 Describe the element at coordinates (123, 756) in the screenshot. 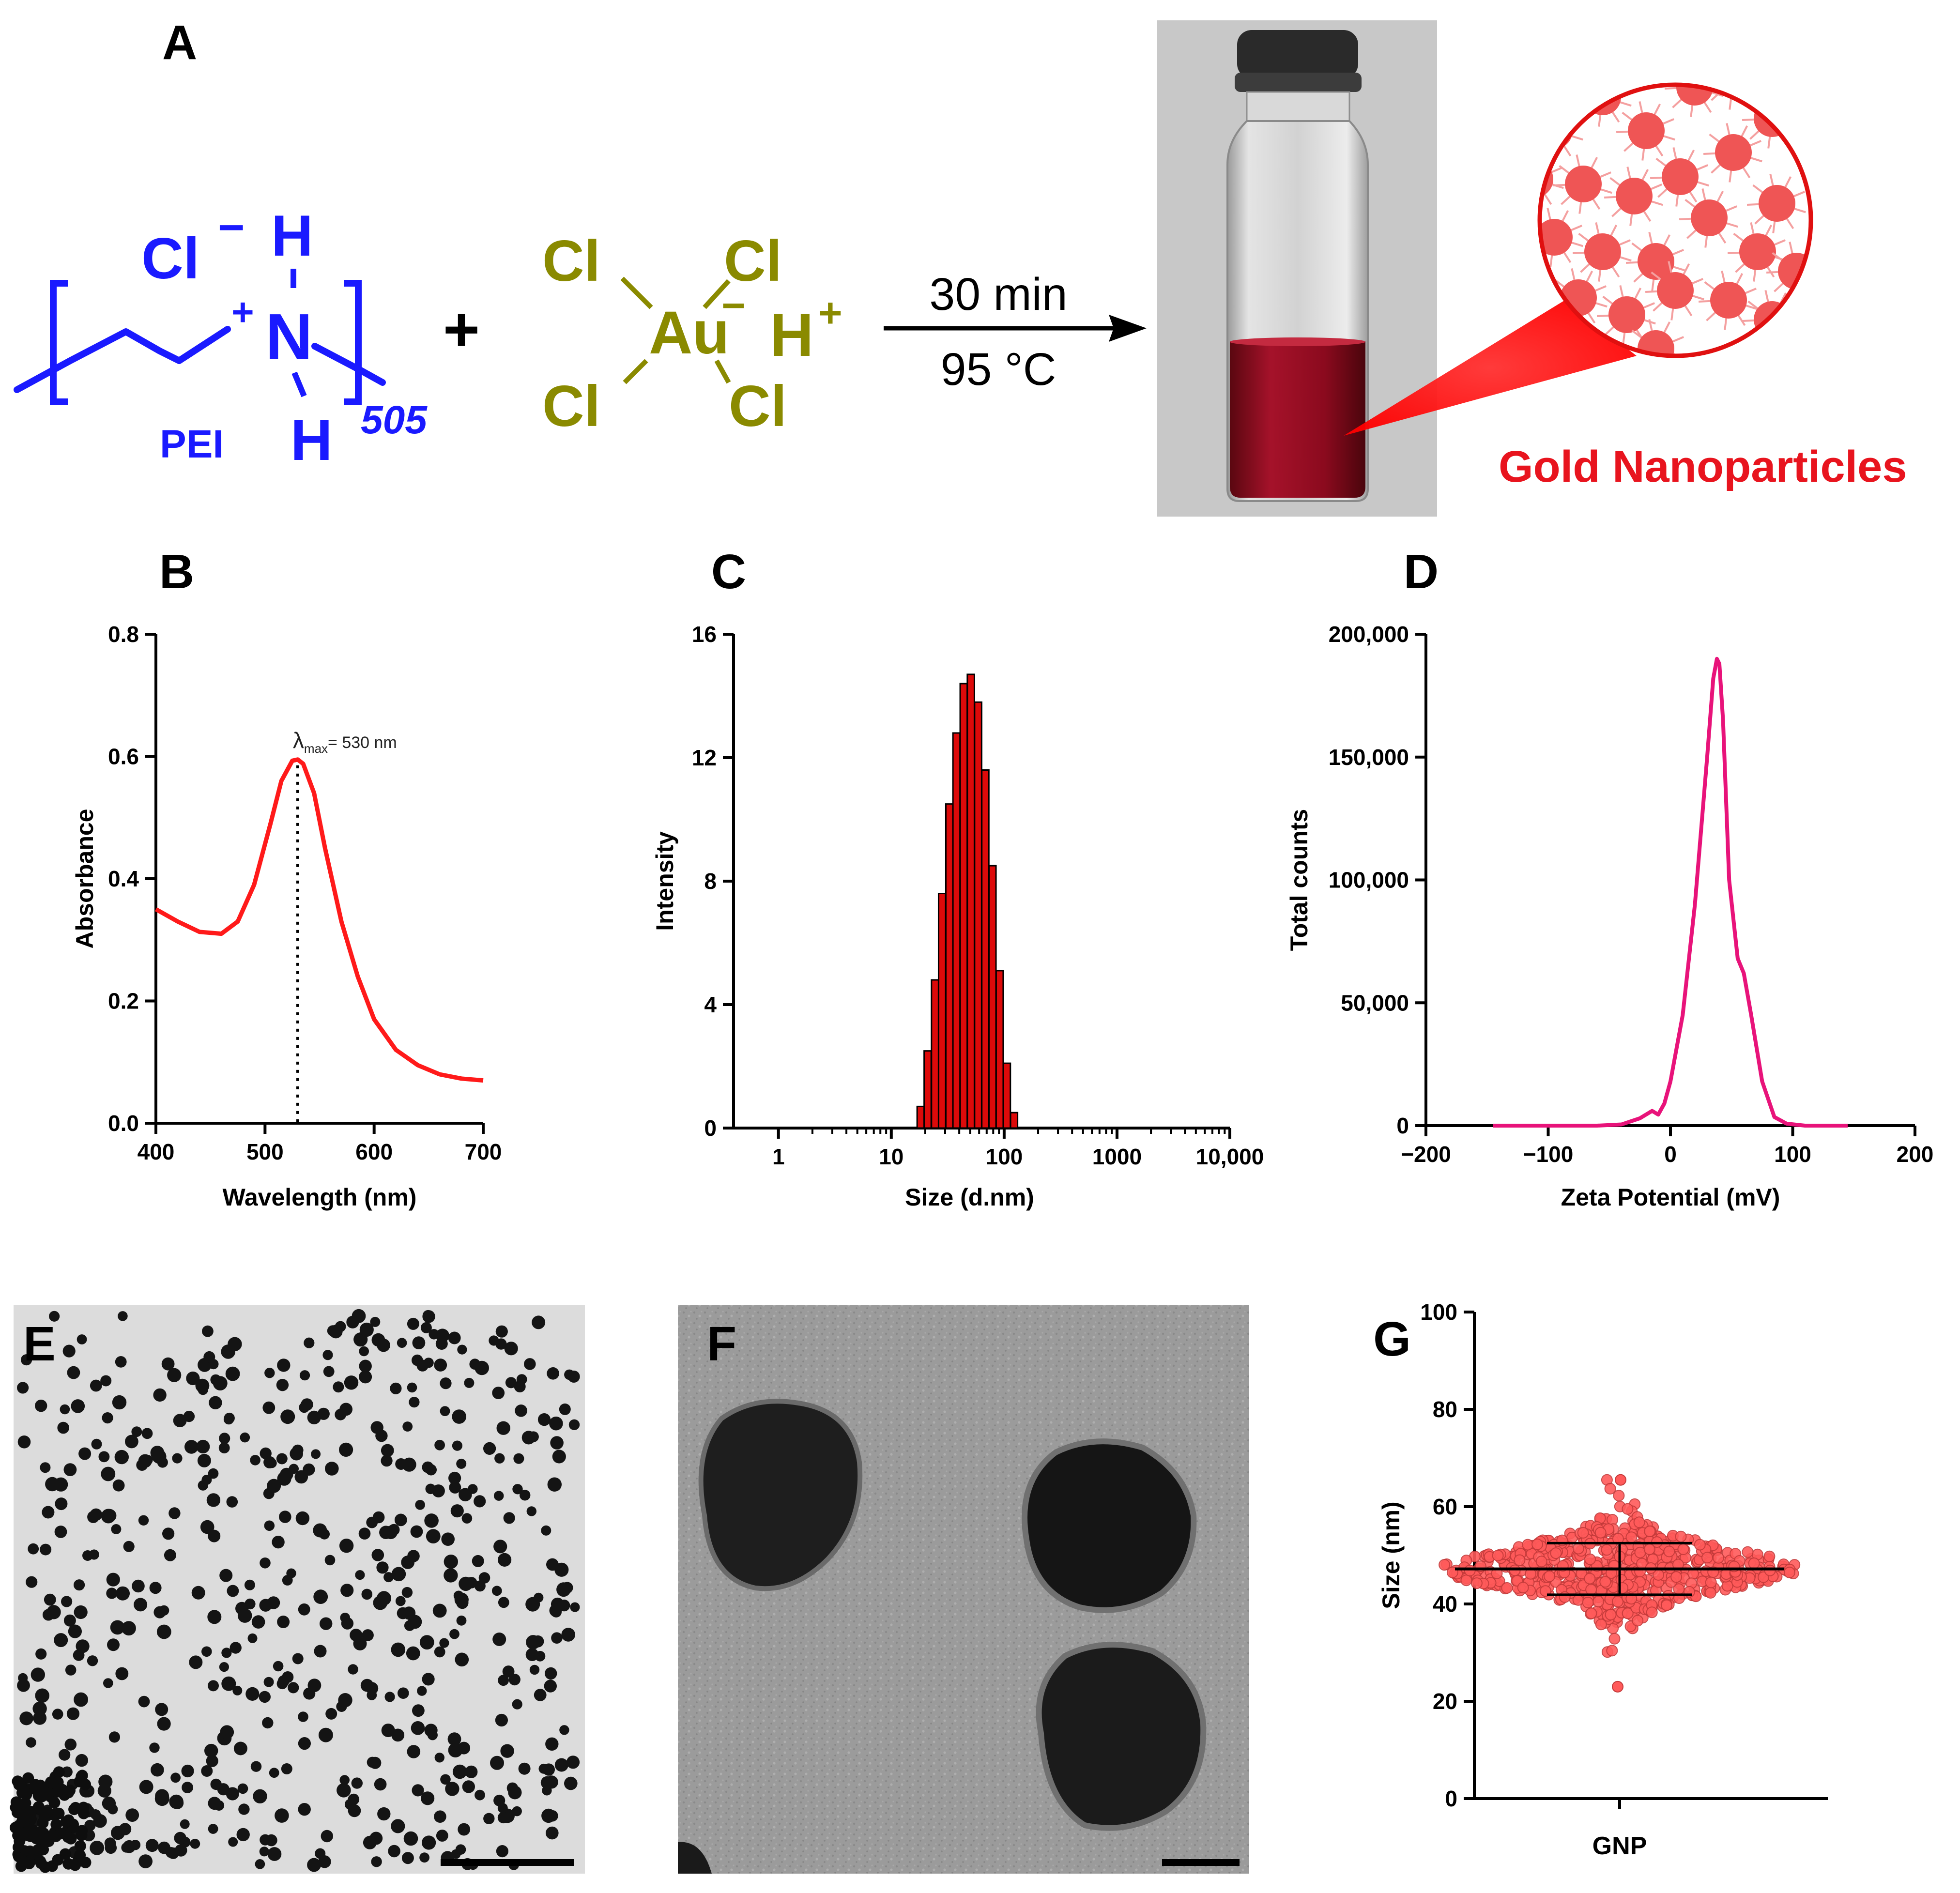

I see `y-tick-label: 0.6` at that location.